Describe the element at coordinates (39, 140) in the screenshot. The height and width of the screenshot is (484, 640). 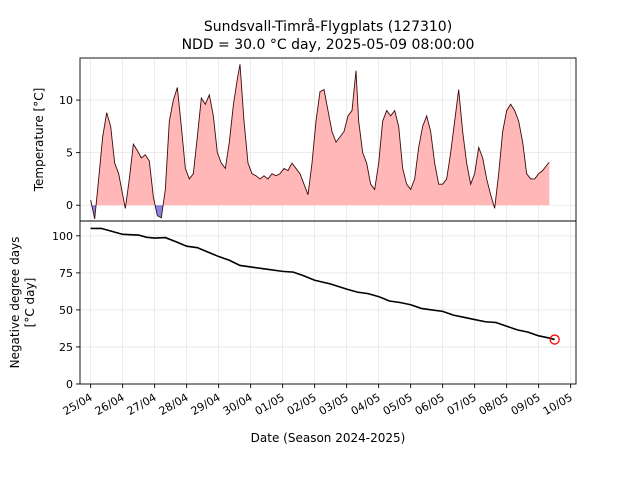
I see `y-axis-label: Temperature [°C]` at that location.